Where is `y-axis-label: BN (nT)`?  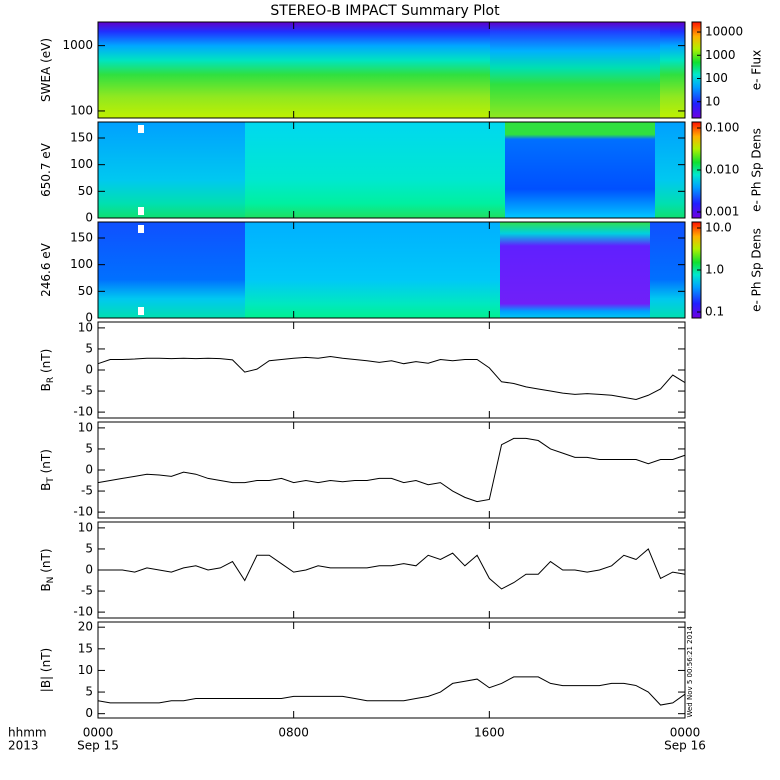 y-axis-label: BN (nT) is located at coordinates (47, 569).